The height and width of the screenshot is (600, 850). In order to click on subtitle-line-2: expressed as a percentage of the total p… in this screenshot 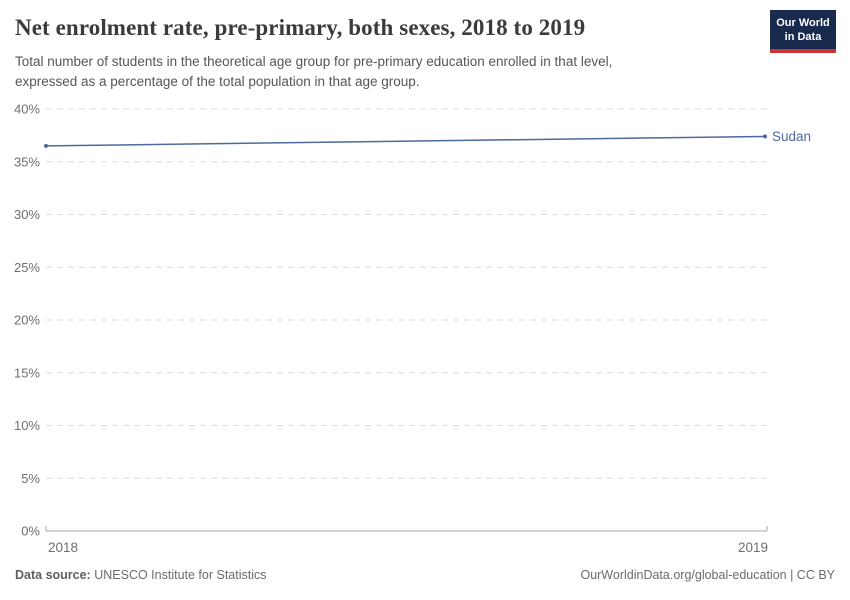, I will do `click(217, 81)`.